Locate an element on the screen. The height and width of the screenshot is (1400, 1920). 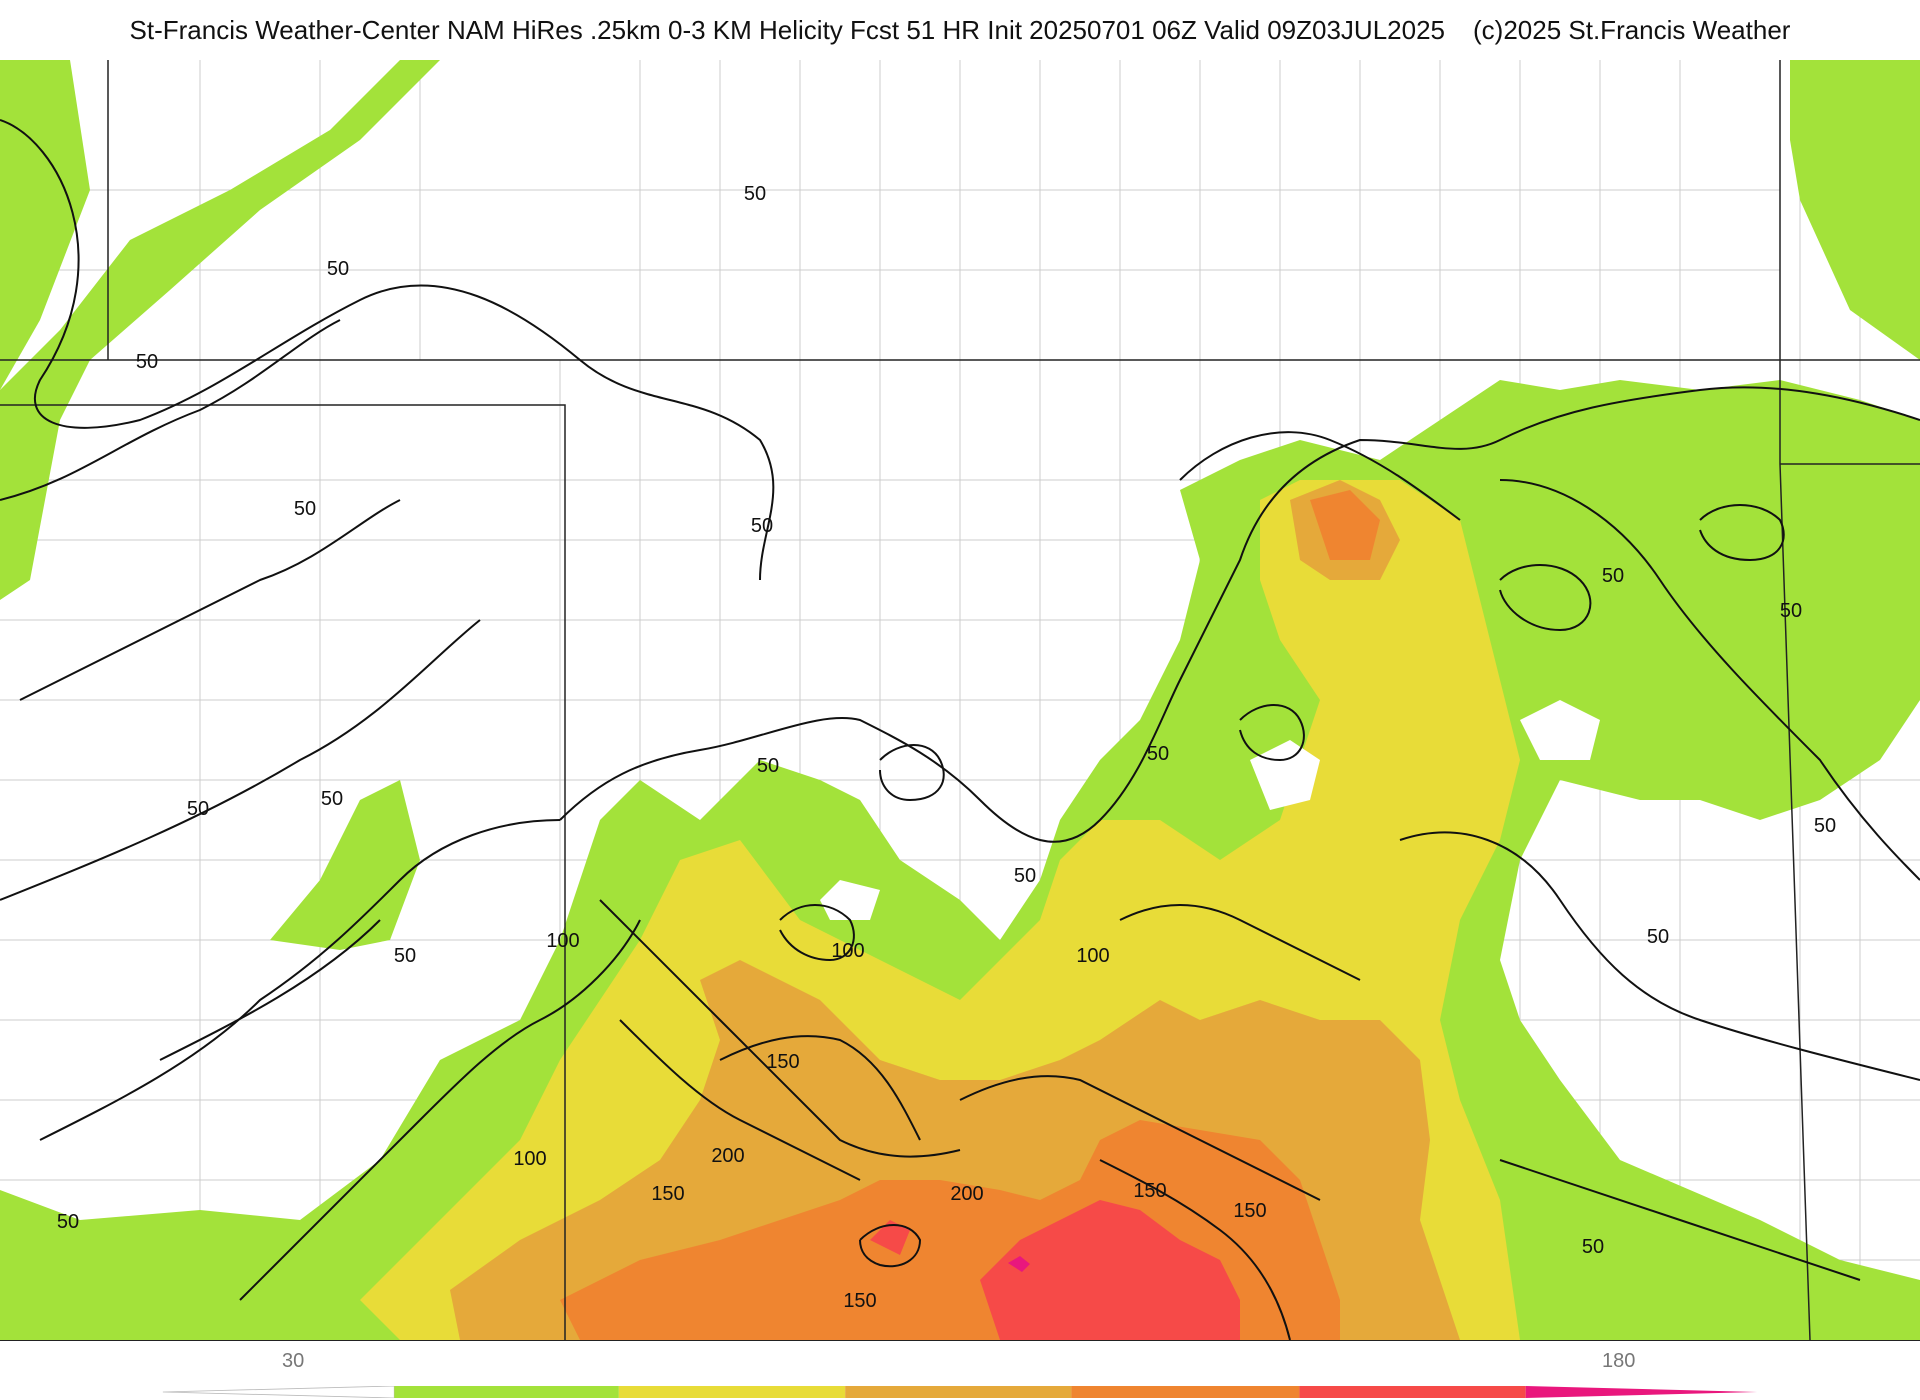
legend-color-bar is located at coordinates (960, 1392).